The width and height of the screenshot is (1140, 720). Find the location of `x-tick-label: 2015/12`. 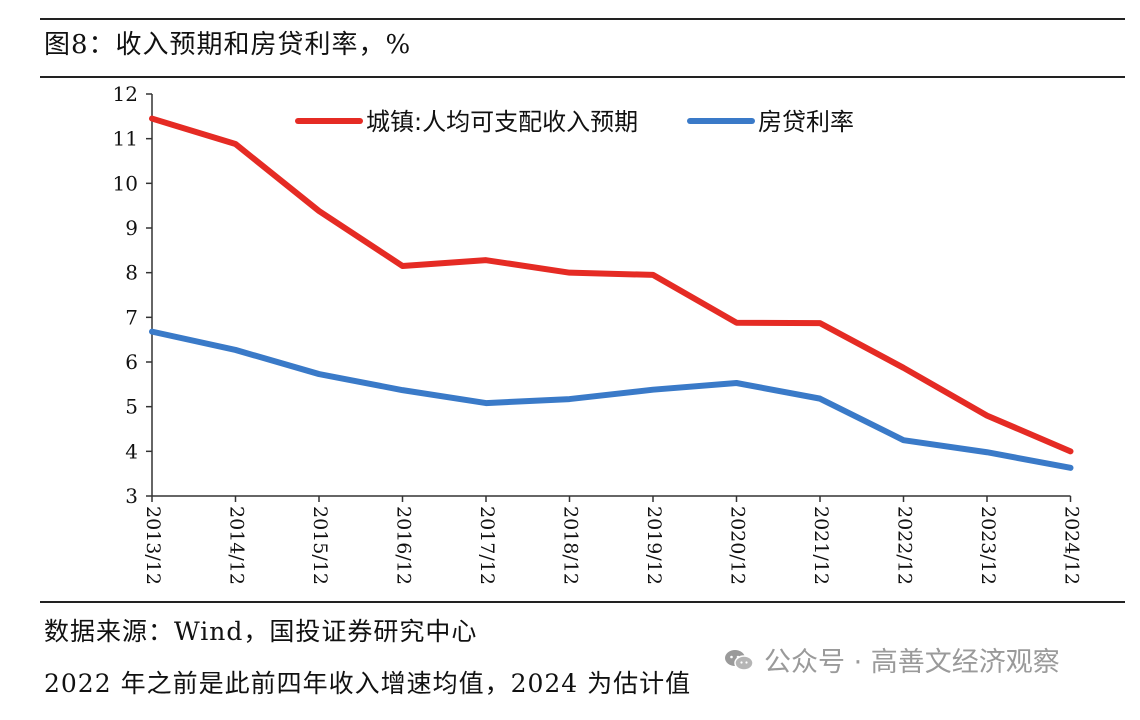

x-tick-label: 2015/12 is located at coordinates (320, 545).